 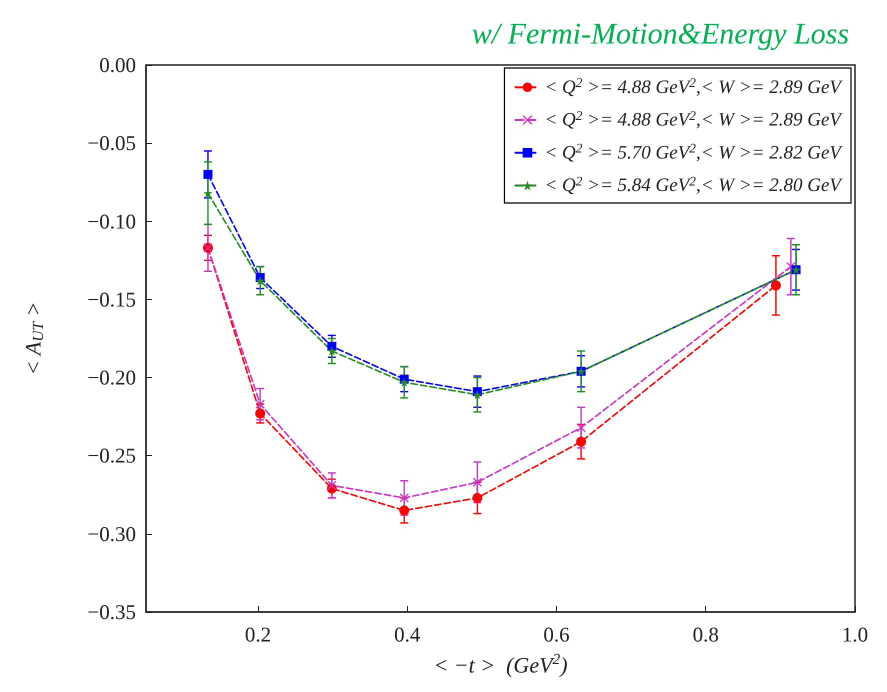 I want to click on y-tick-label: −0.35, so click(x=111, y=612).